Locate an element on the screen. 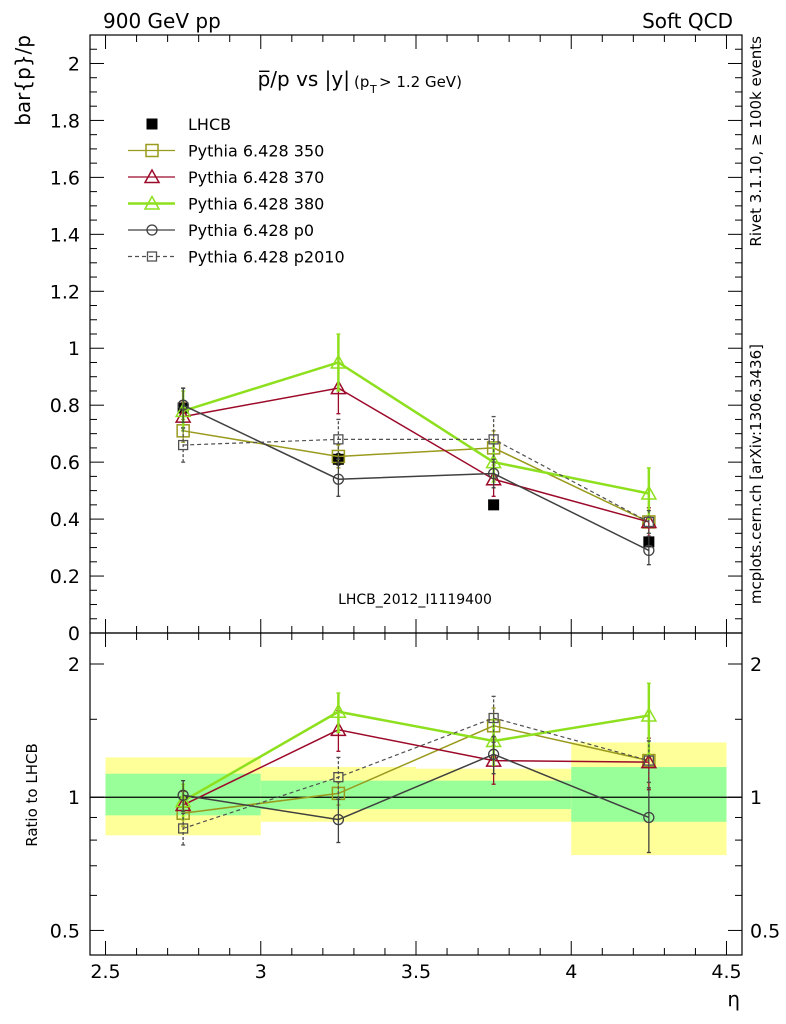 The width and height of the screenshot is (786, 1024). ratio-series-p0 is located at coordinates (416, 795).